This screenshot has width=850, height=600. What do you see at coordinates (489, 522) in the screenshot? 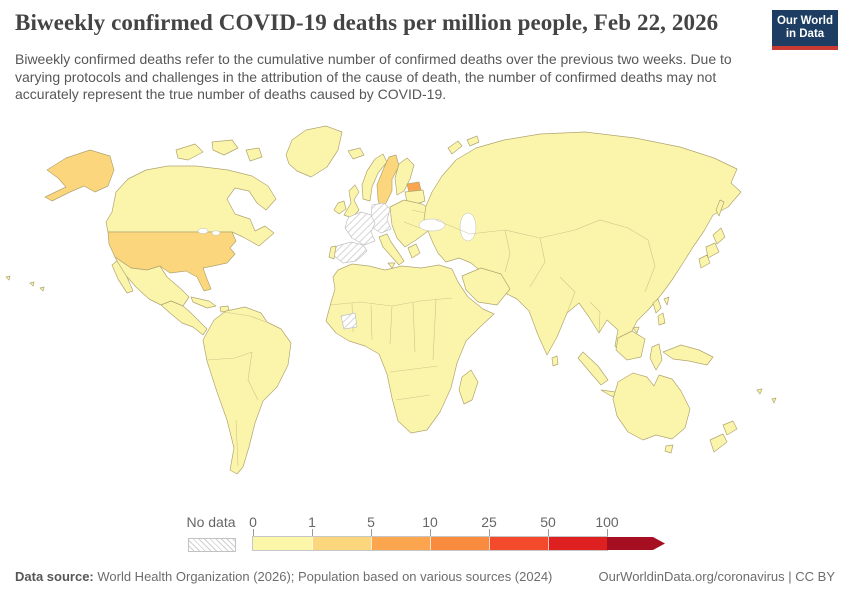
I see `legend-tick-25: 25` at bounding box center [489, 522].